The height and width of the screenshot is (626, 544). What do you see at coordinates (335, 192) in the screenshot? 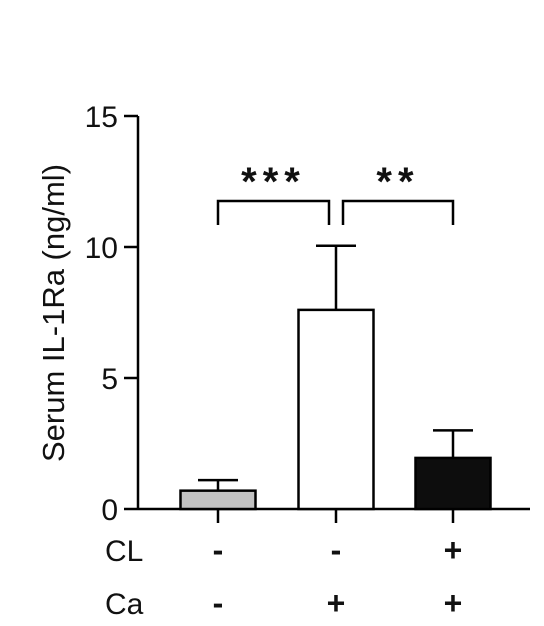
I see `significance-brackets: *** **` at bounding box center [335, 192].